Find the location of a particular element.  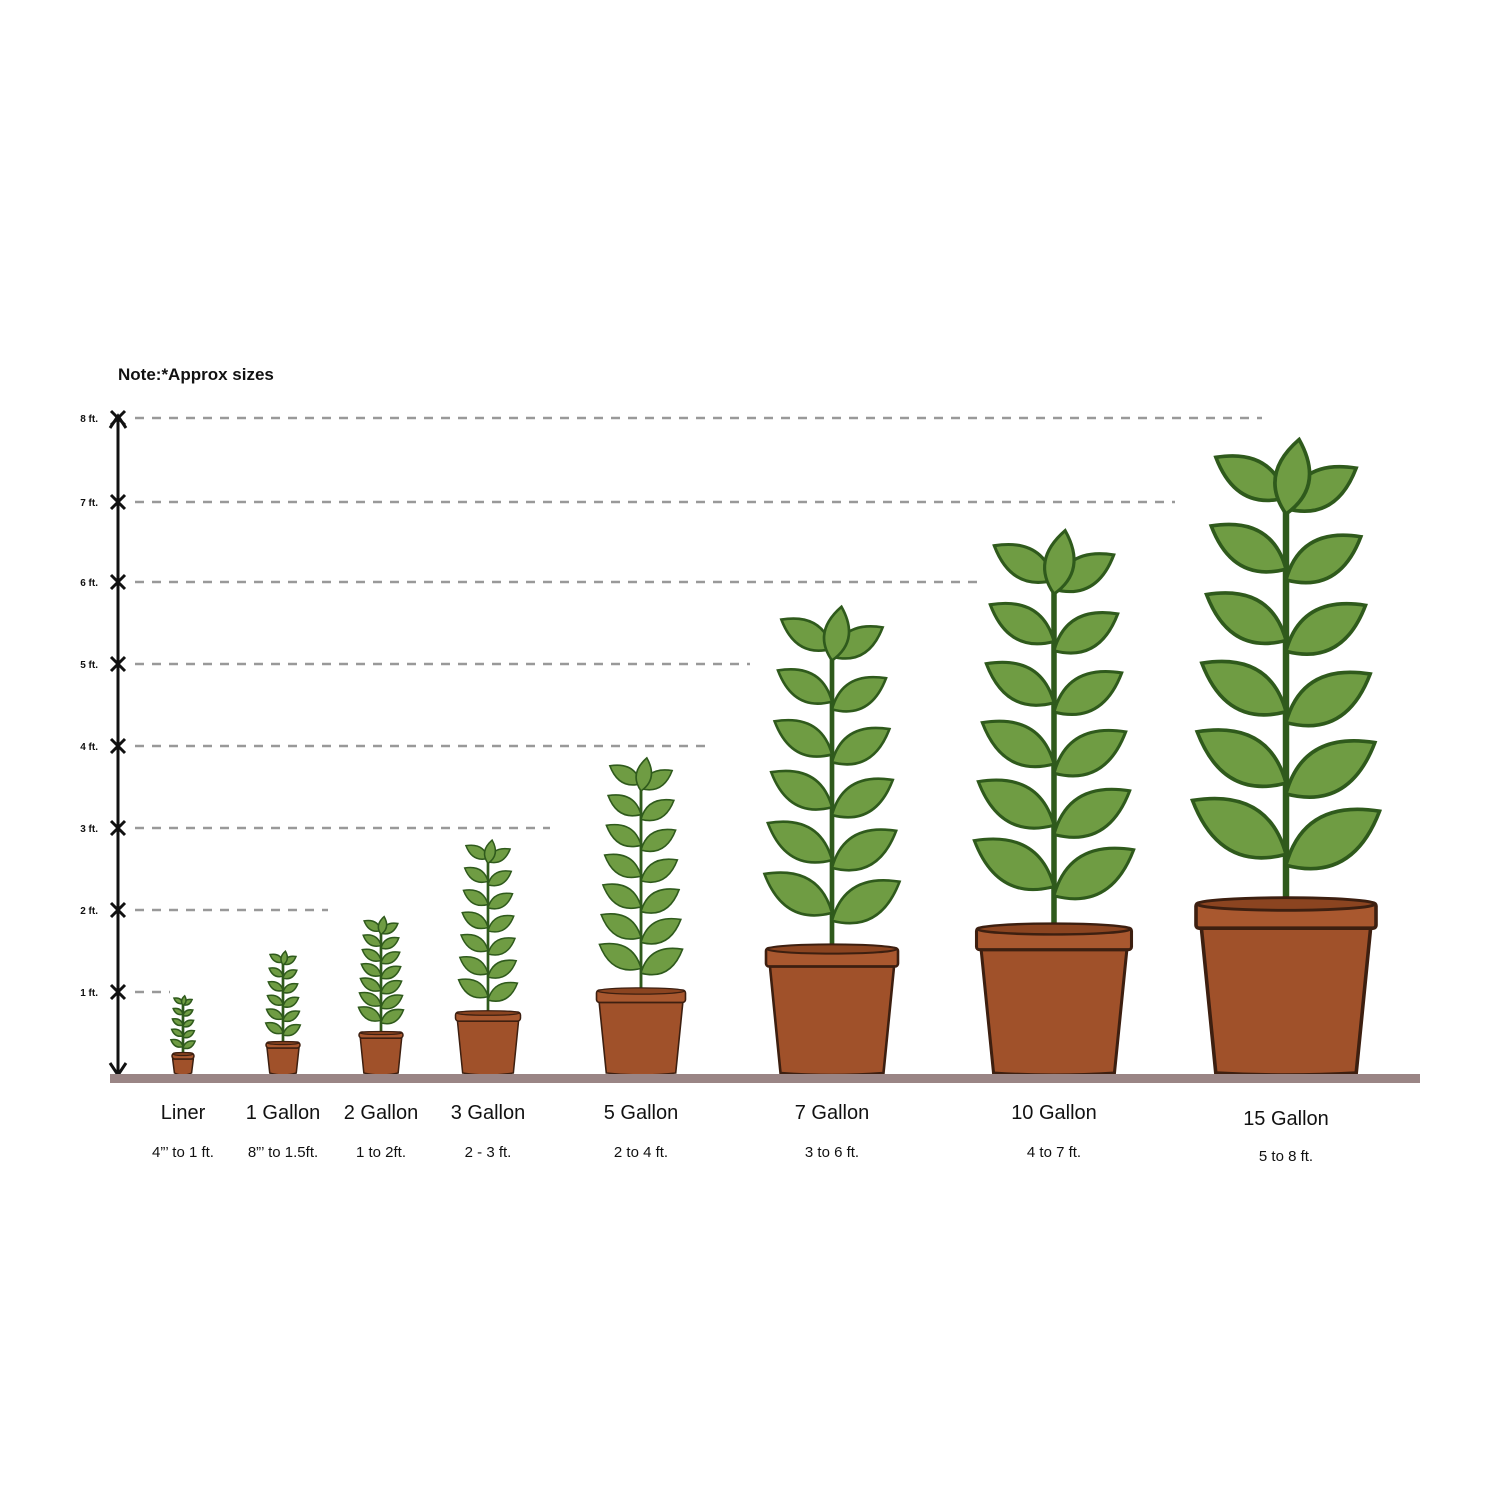

size-range: 2 to 4 ft. is located at coordinates (641, 1152).